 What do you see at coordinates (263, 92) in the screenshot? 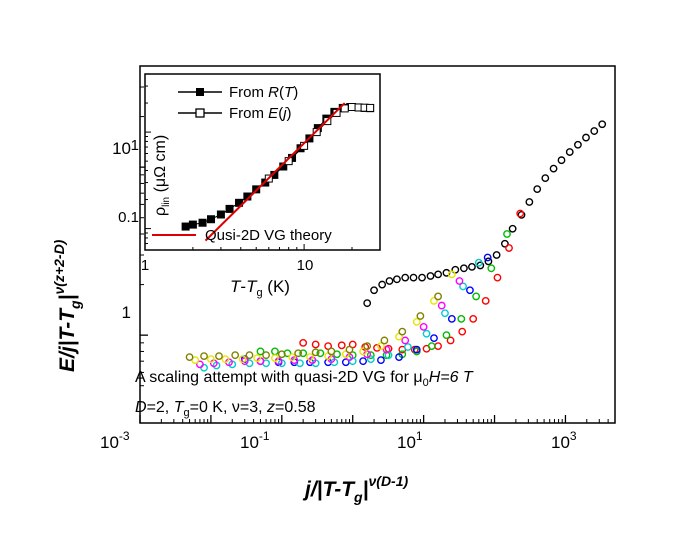
I see `legend-label-r: From R(T)` at bounding box center [263, 92].